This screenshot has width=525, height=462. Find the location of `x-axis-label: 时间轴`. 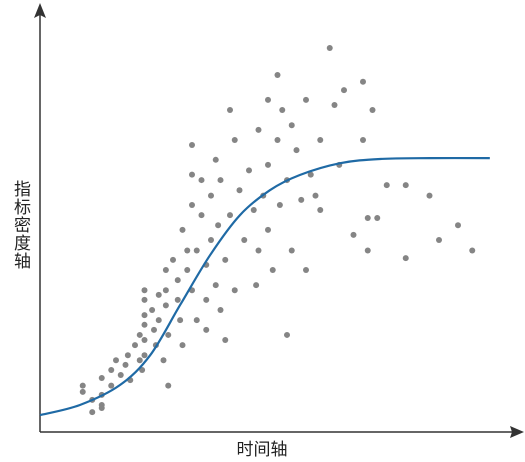

x-axis-label: 时间轴 is located at coordinates (262, 450).